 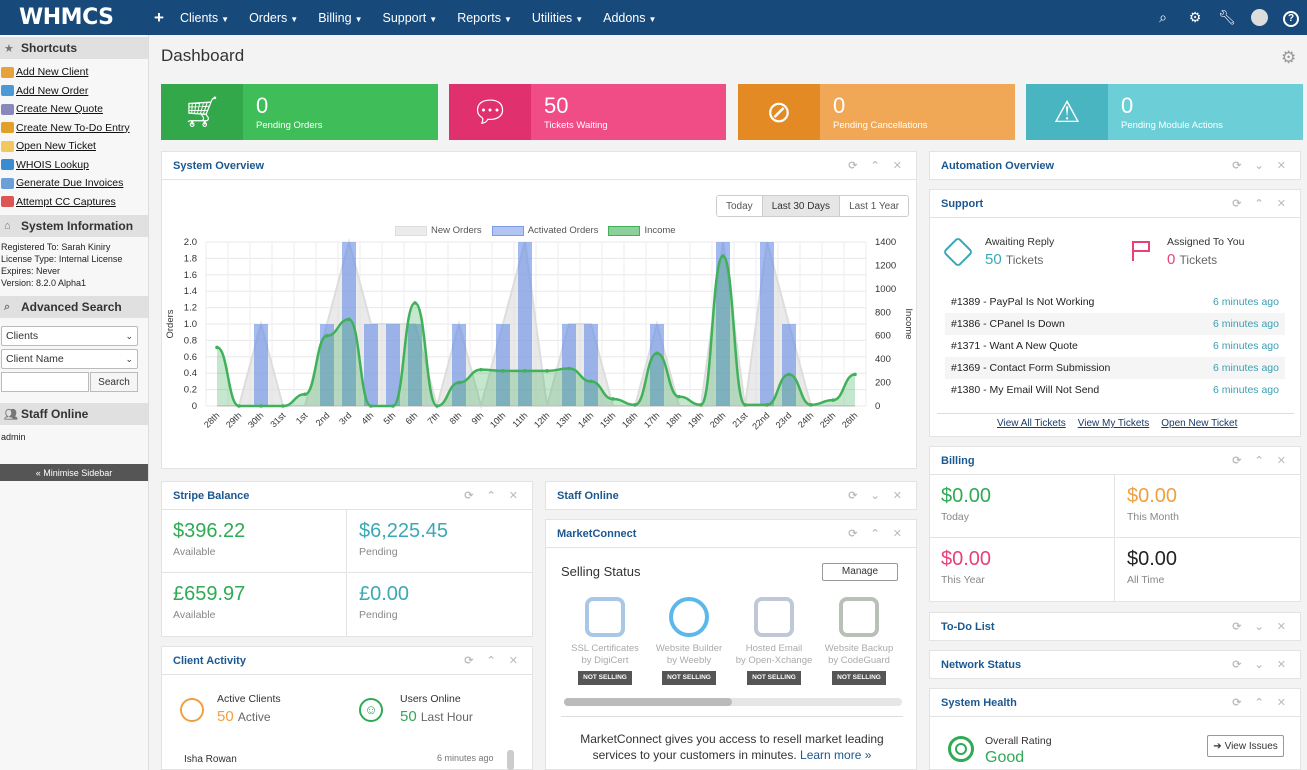 I want to click on y-left-tick: 0, so click(x=194, y=406).